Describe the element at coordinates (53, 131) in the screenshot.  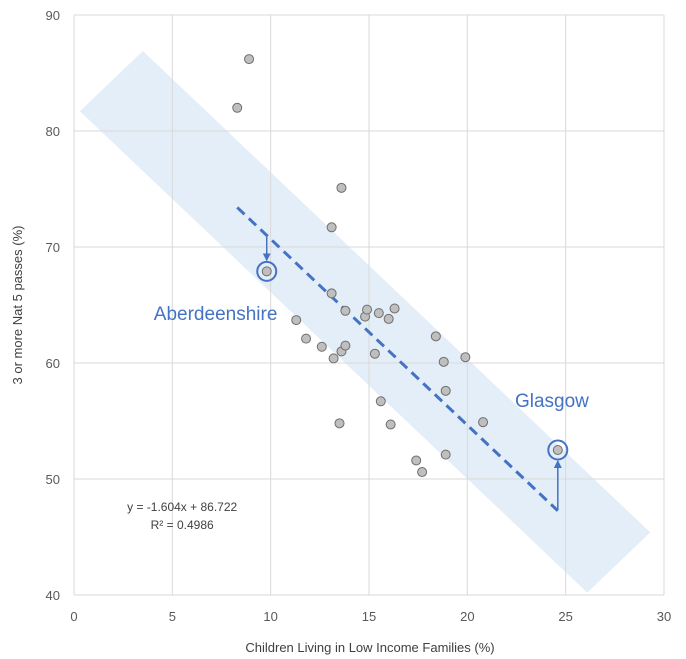
I see `y-tick-label: 80` at that location.